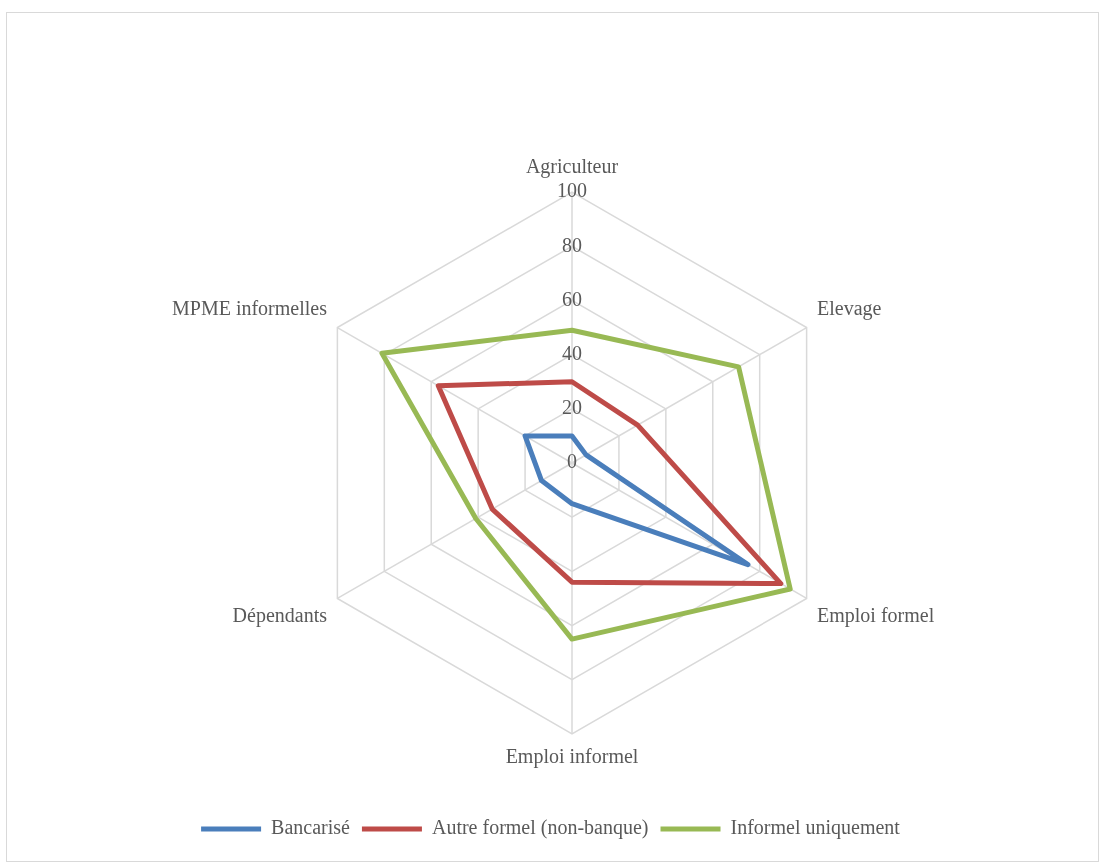  What do you see at coordinates (311, 827) in the screenshot?
I see `legend-label: Bancarisé` at bounding box center [311, 827].